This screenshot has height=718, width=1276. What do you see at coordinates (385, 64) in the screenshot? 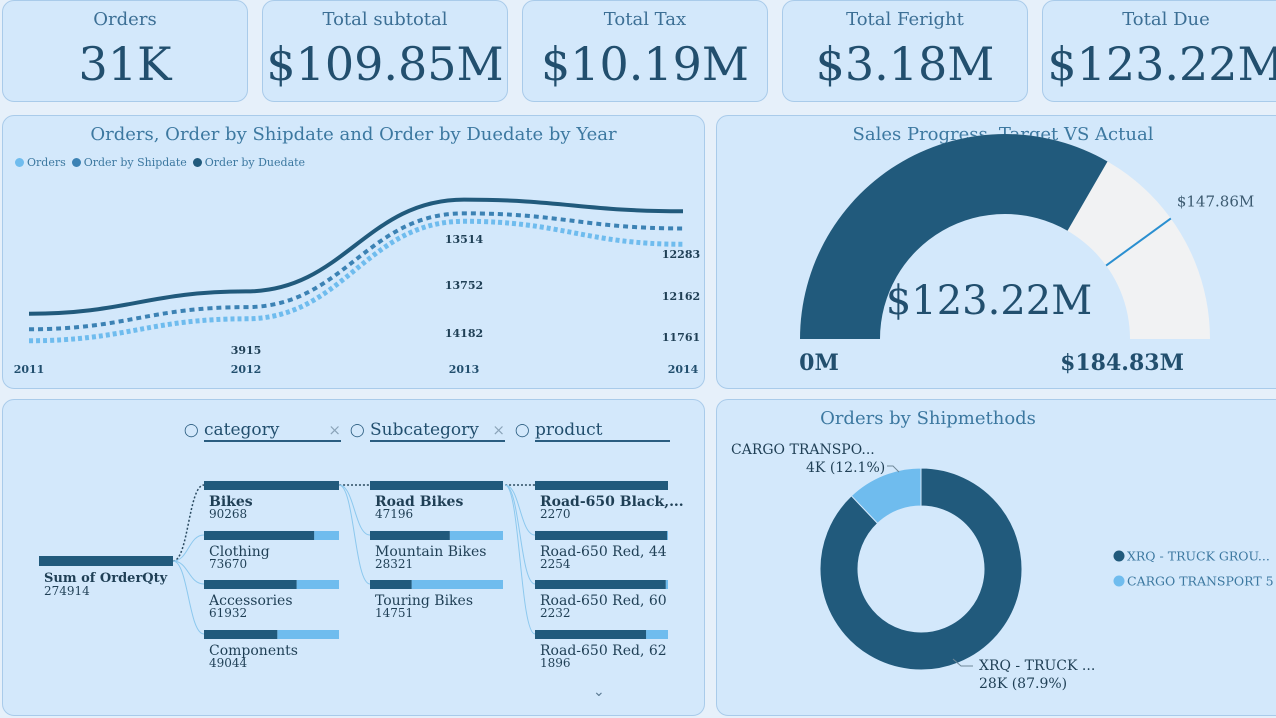
I see `kpi-value: $109.85M` at bounding box center [385, 64].